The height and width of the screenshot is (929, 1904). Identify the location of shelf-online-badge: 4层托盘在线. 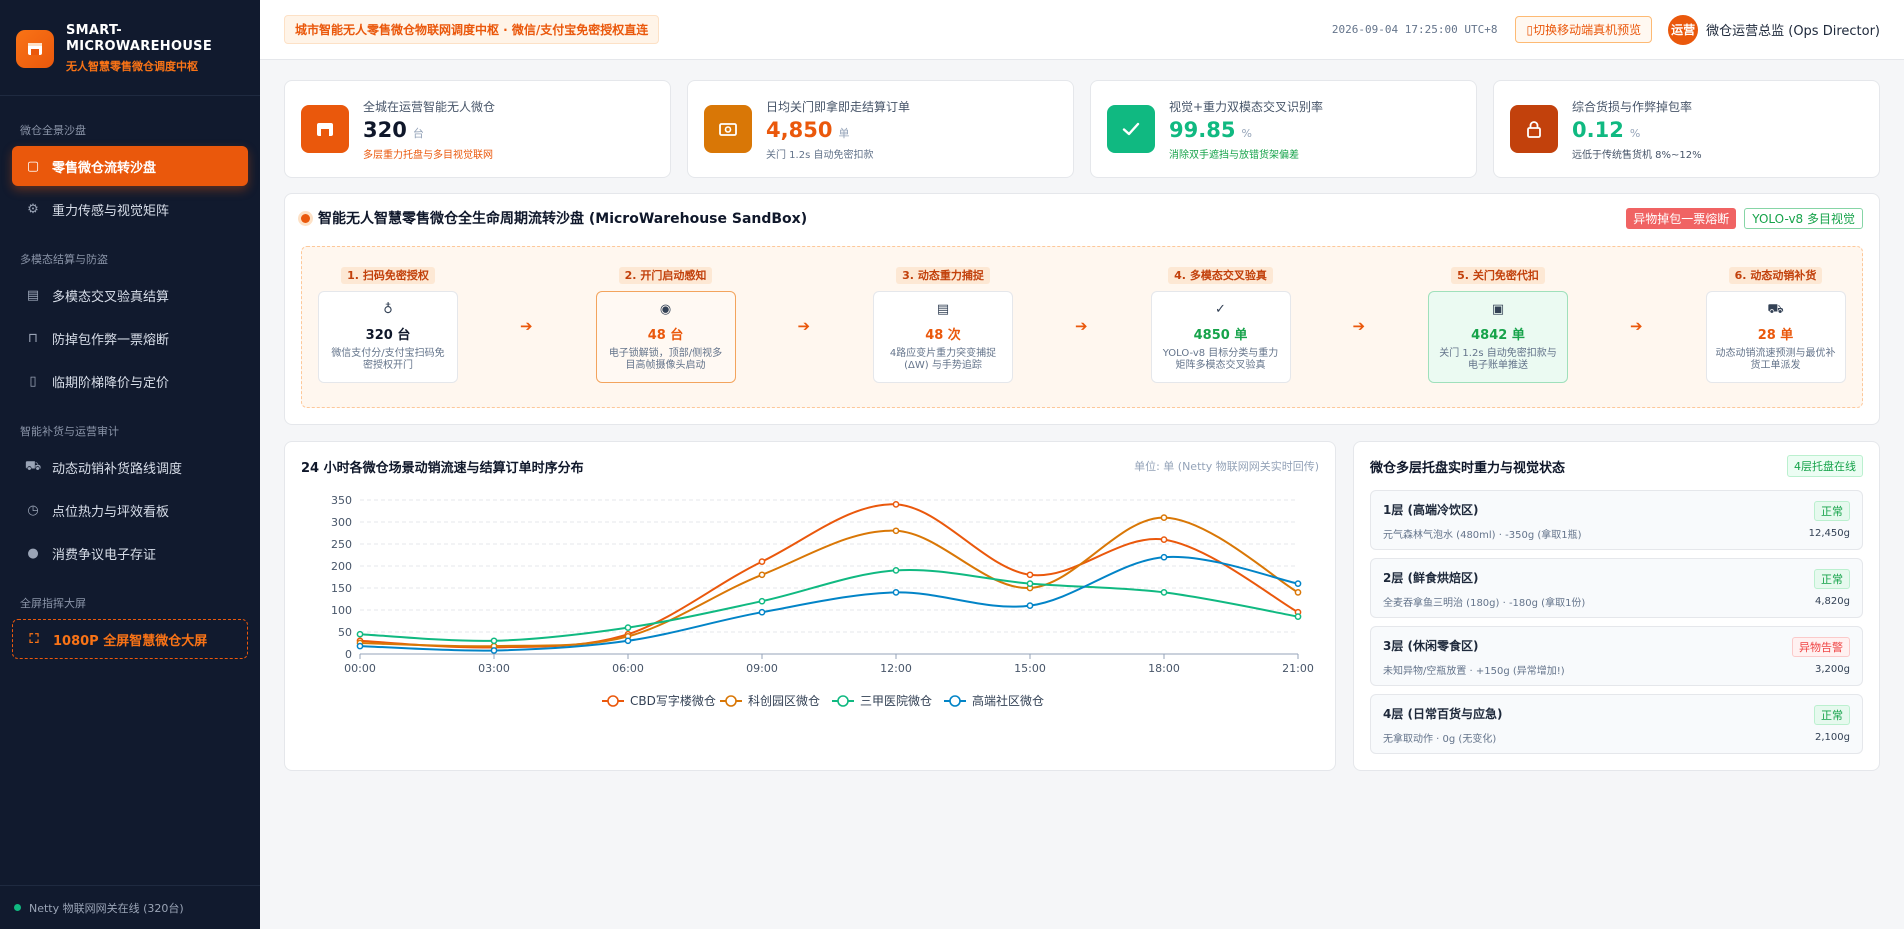
(1825, 466).